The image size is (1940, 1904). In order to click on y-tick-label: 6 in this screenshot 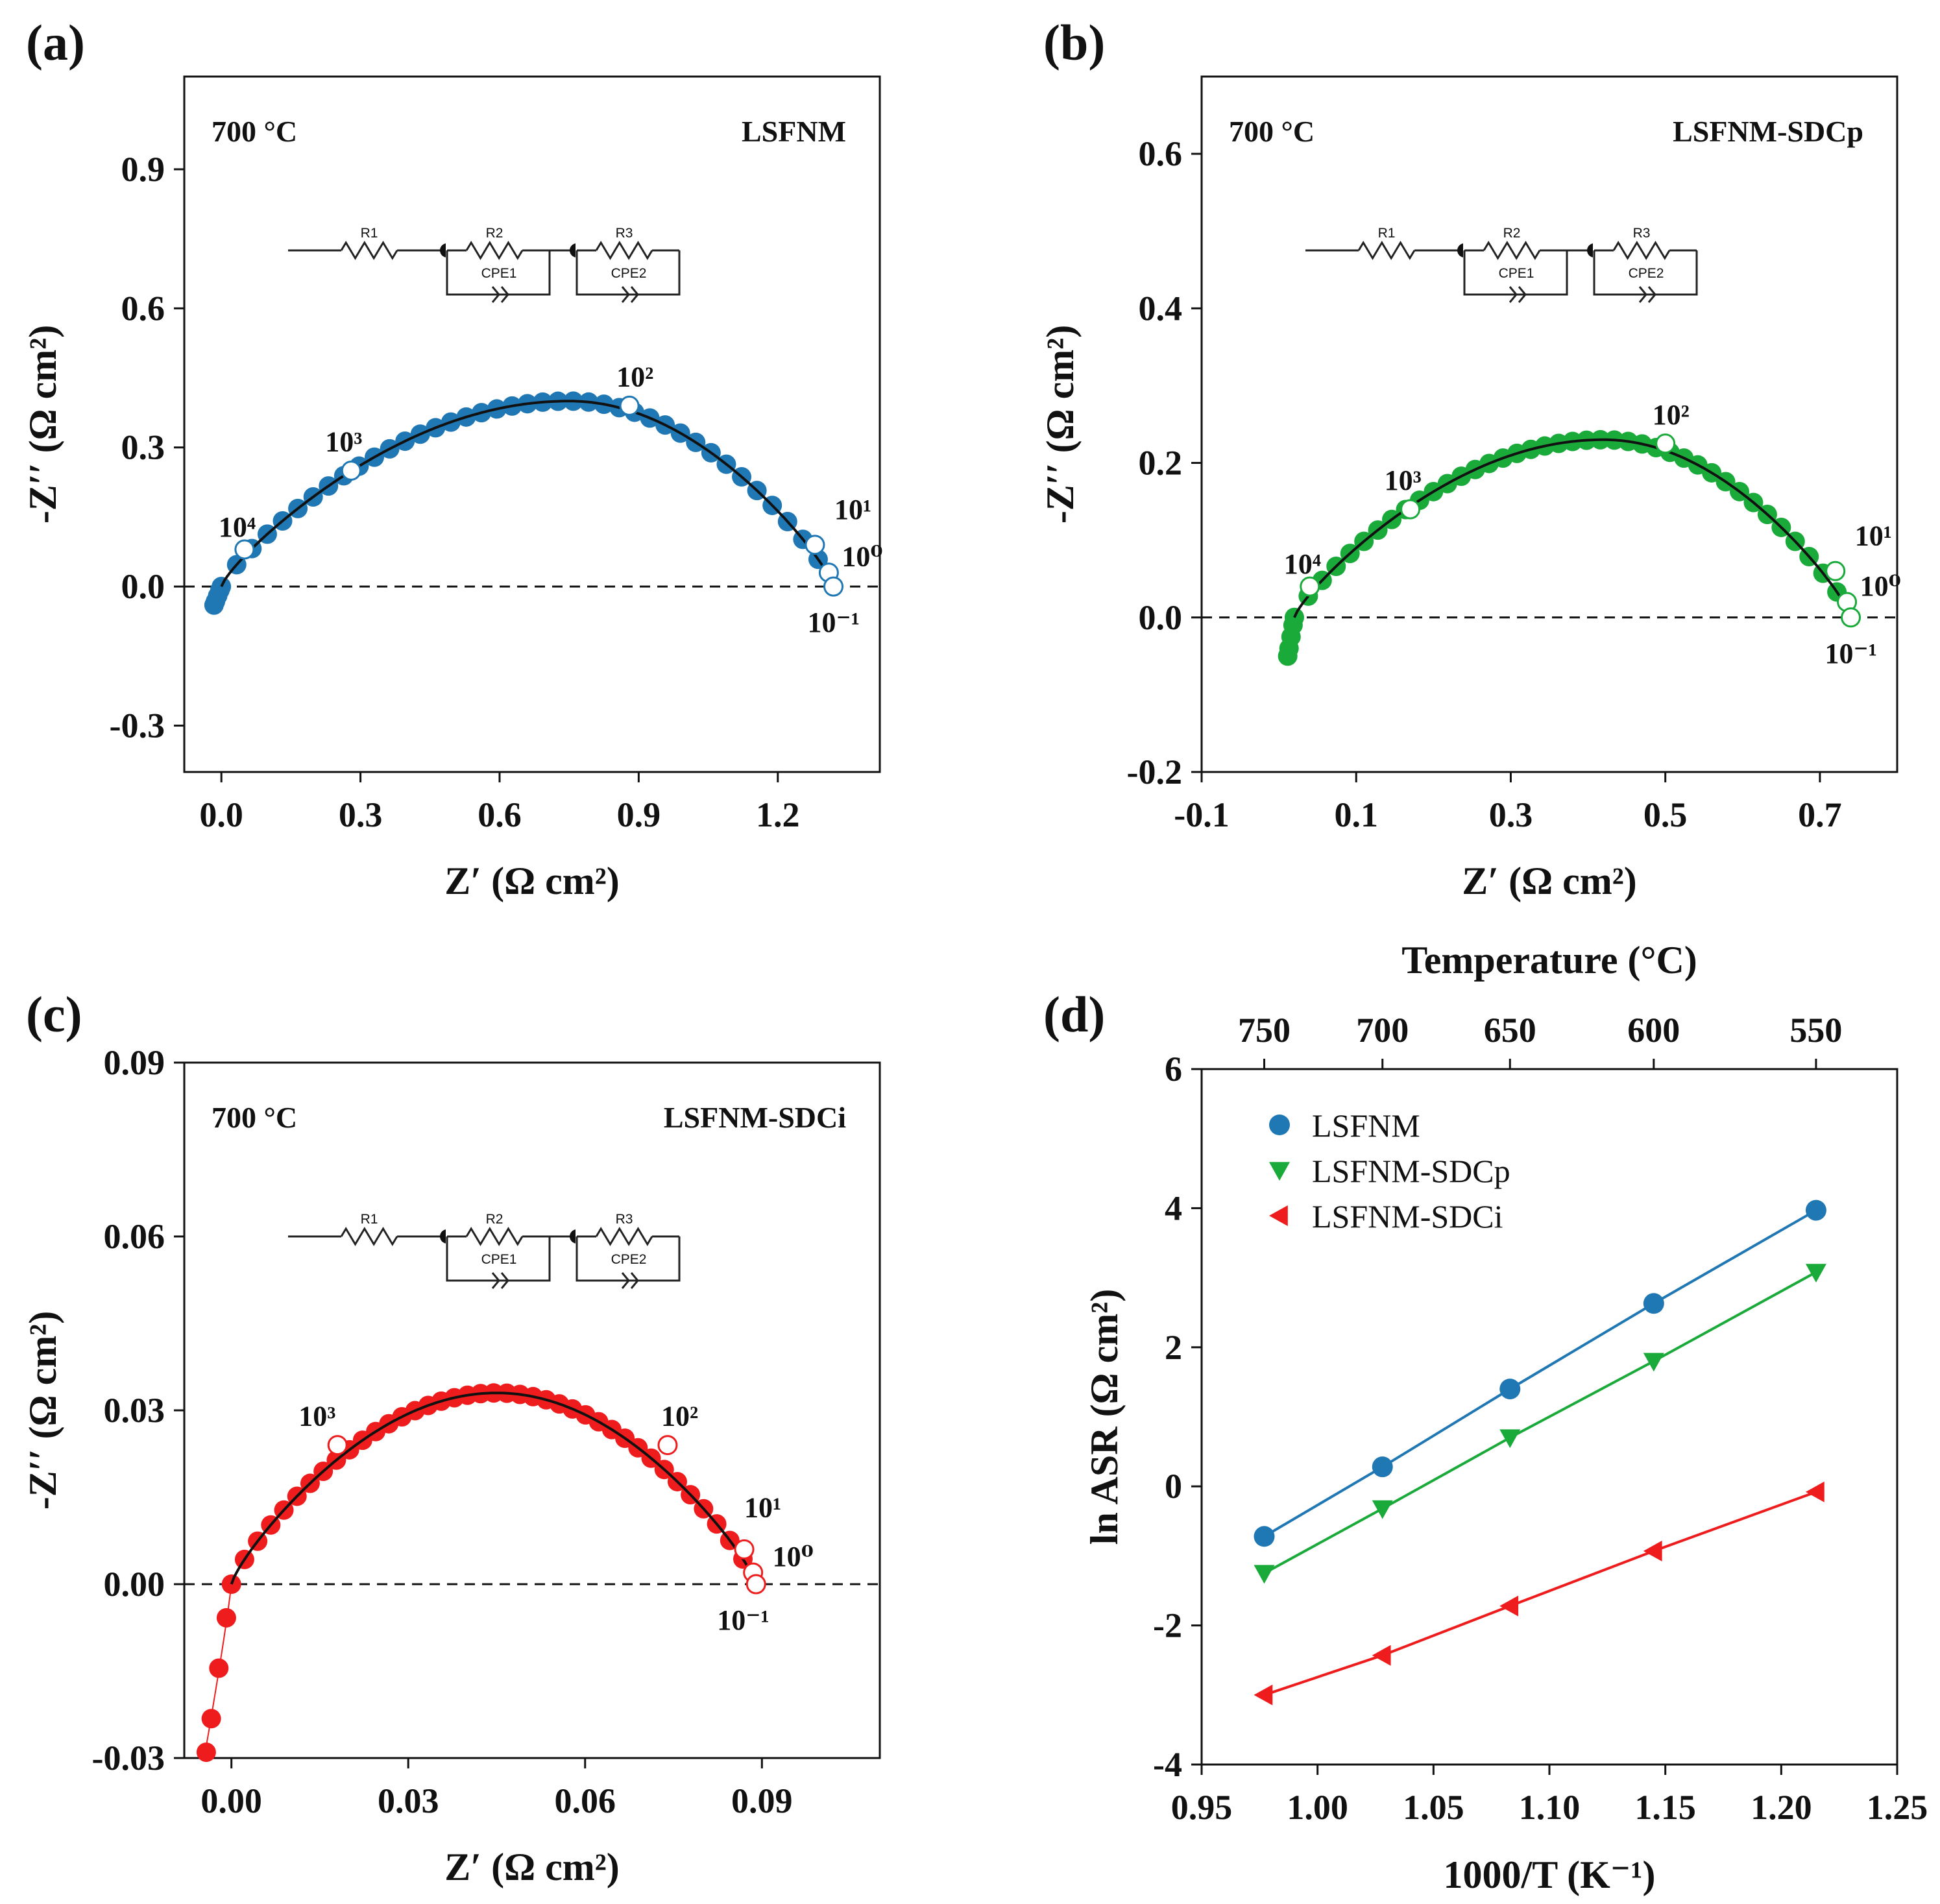, I will do `click(1173, 1069)`.